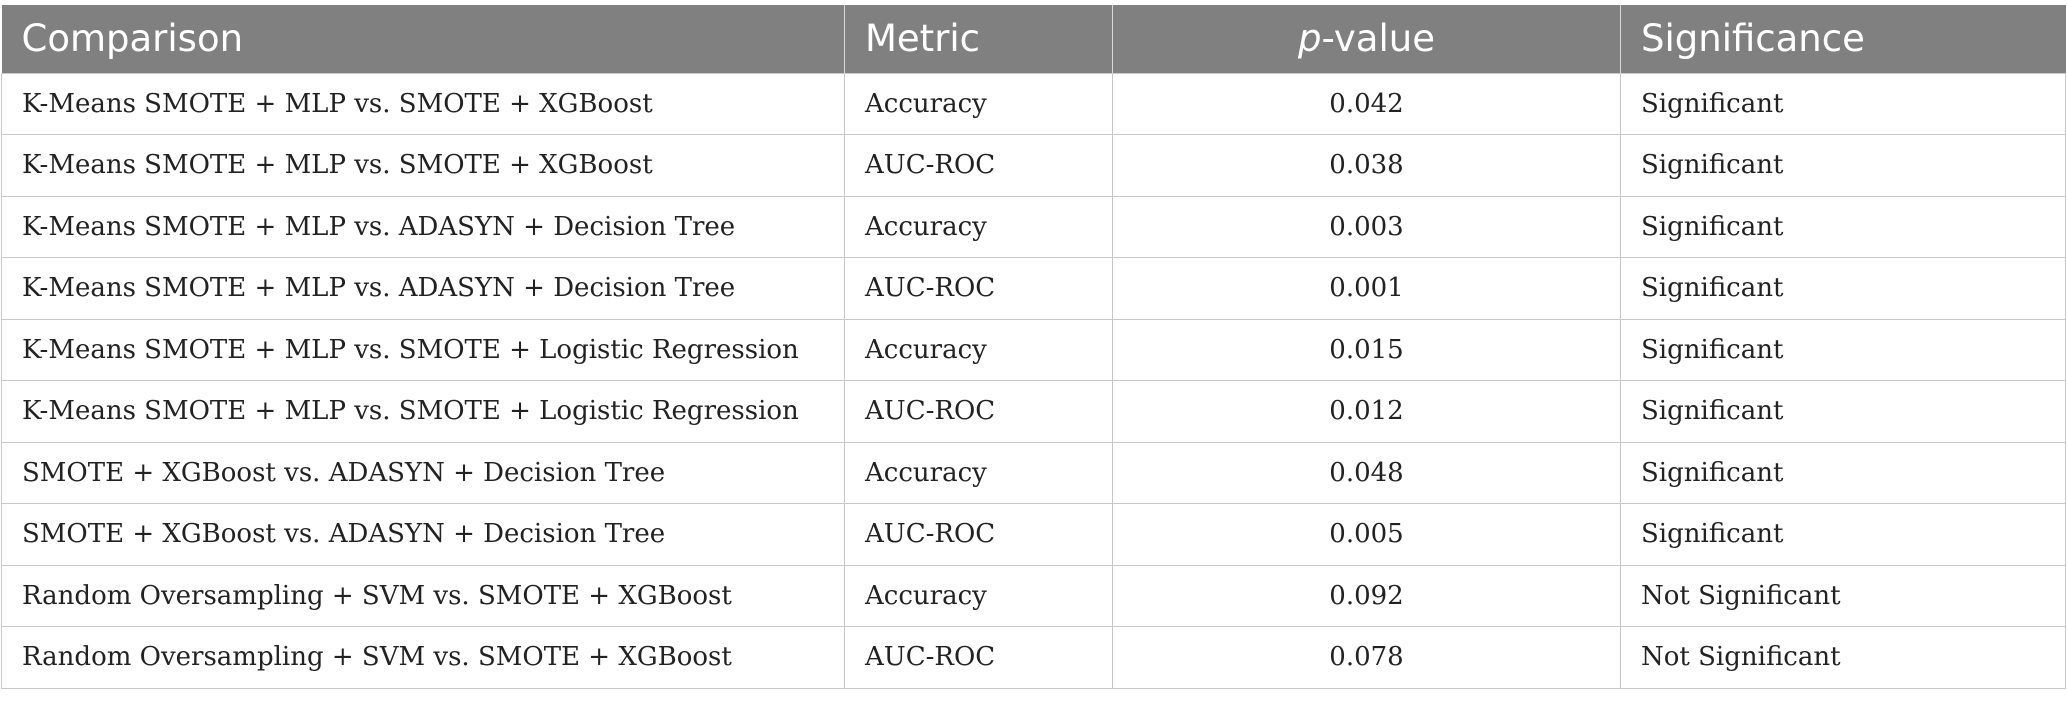 This screenshot has width=2067, height=705. What do you see at coordinates (978, 39) in the screenshot?
I see `header-metric: Metric` at bounding box center [978, 39].